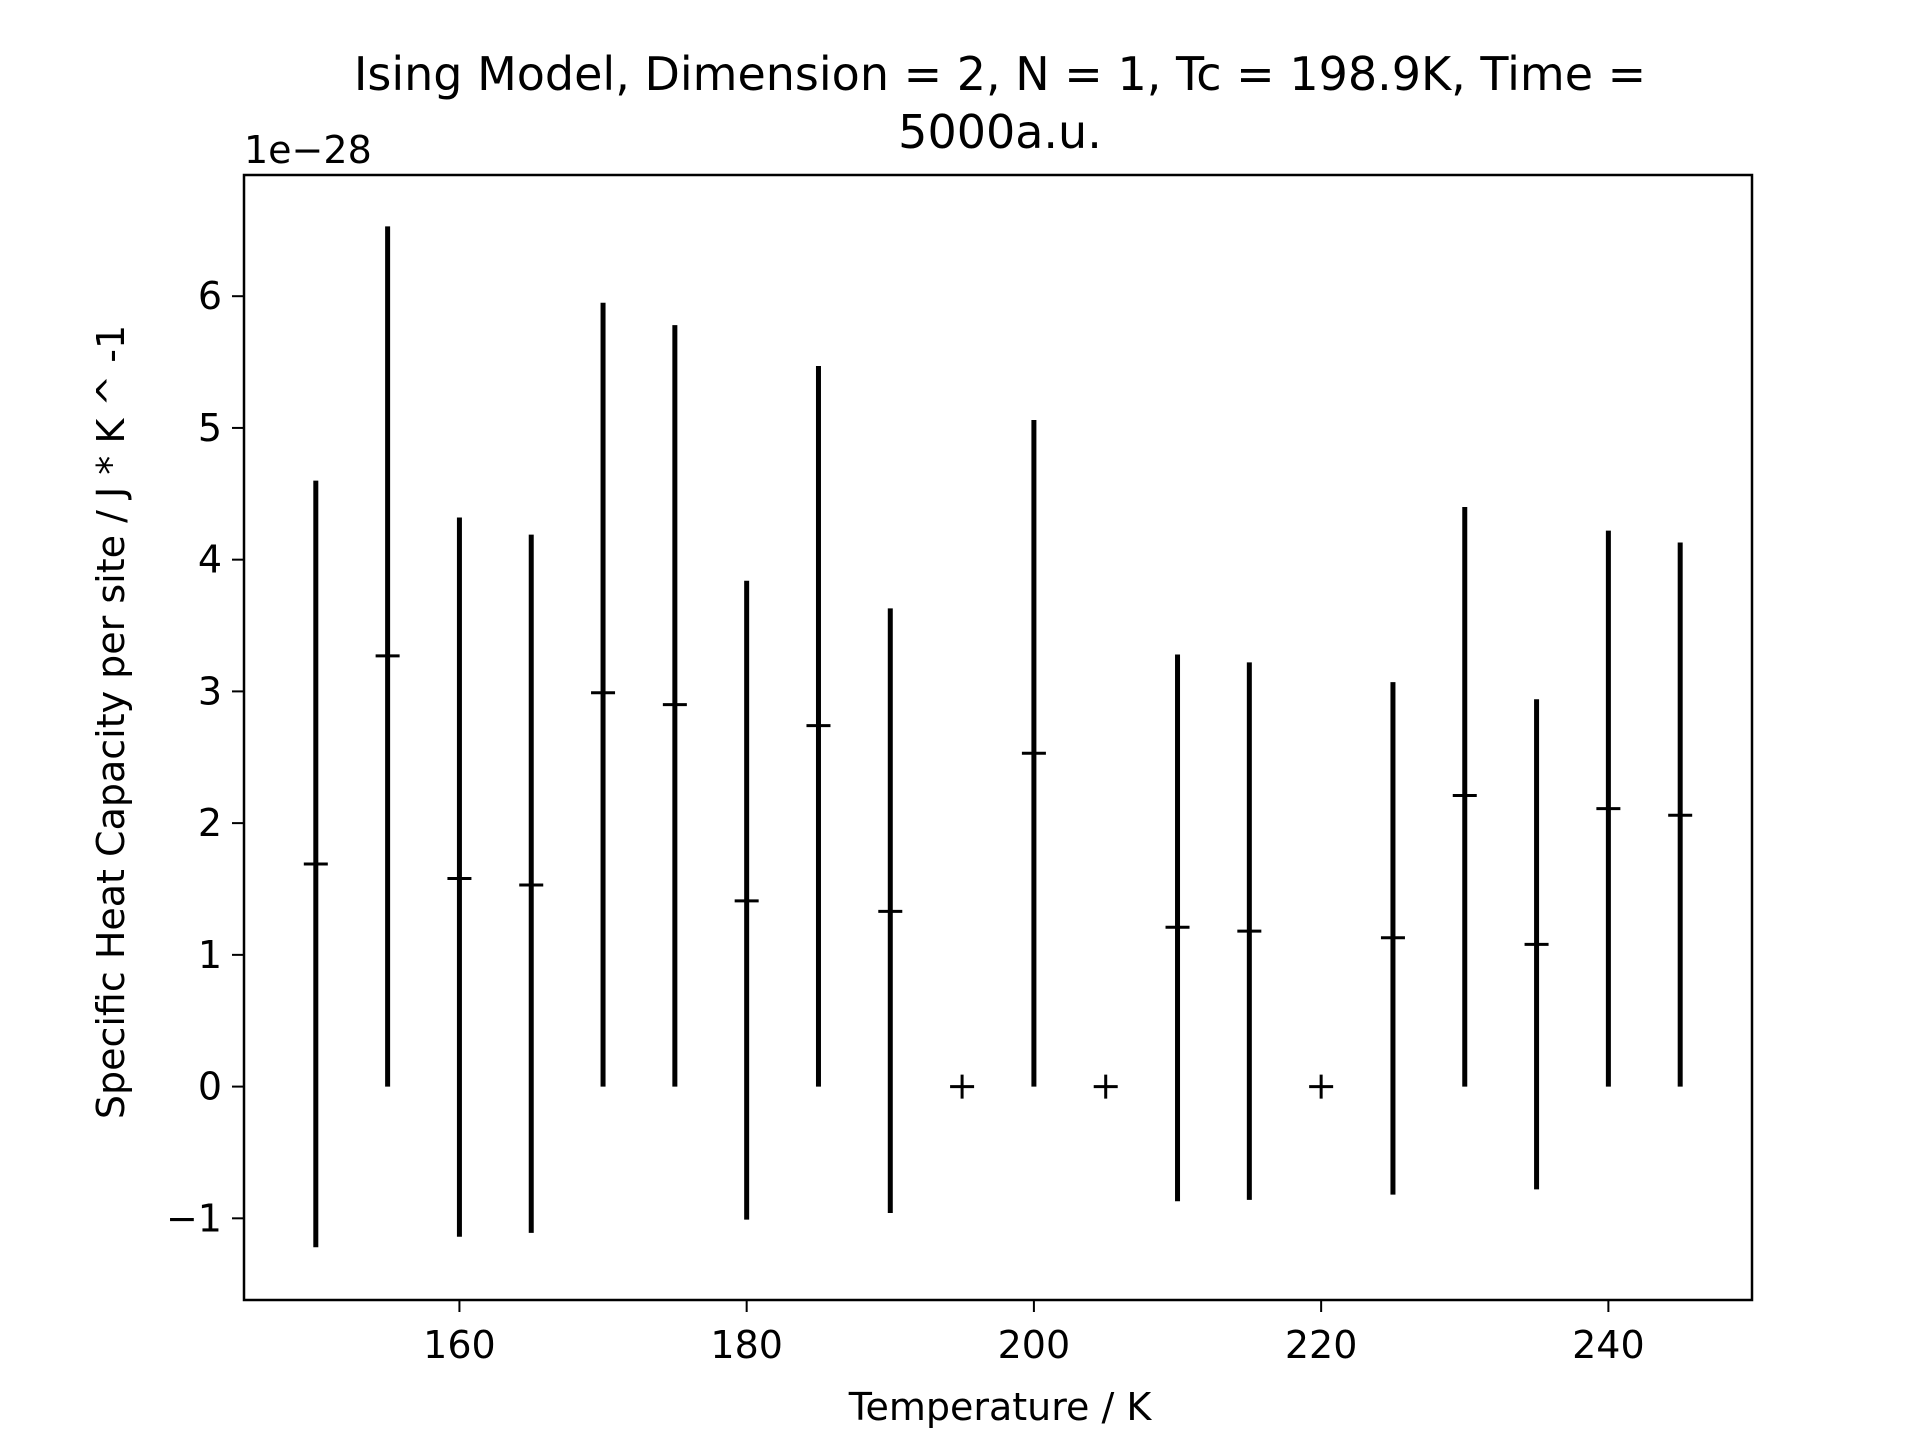  I want to click on x-tick-label: 220, so click(1321, 1345).